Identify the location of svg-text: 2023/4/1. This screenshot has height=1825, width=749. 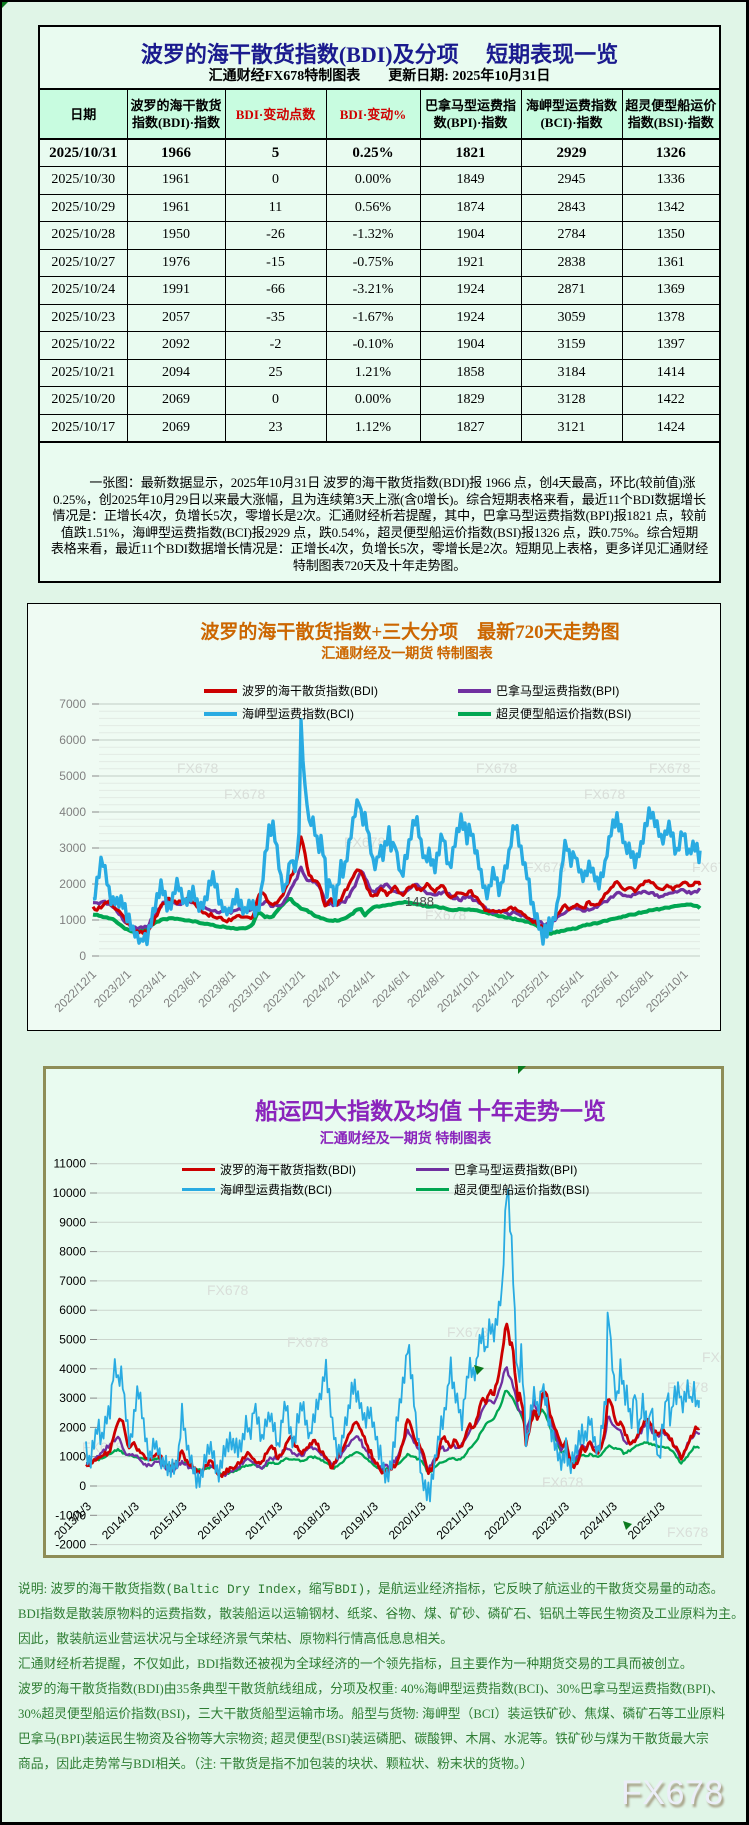
(147, 988).